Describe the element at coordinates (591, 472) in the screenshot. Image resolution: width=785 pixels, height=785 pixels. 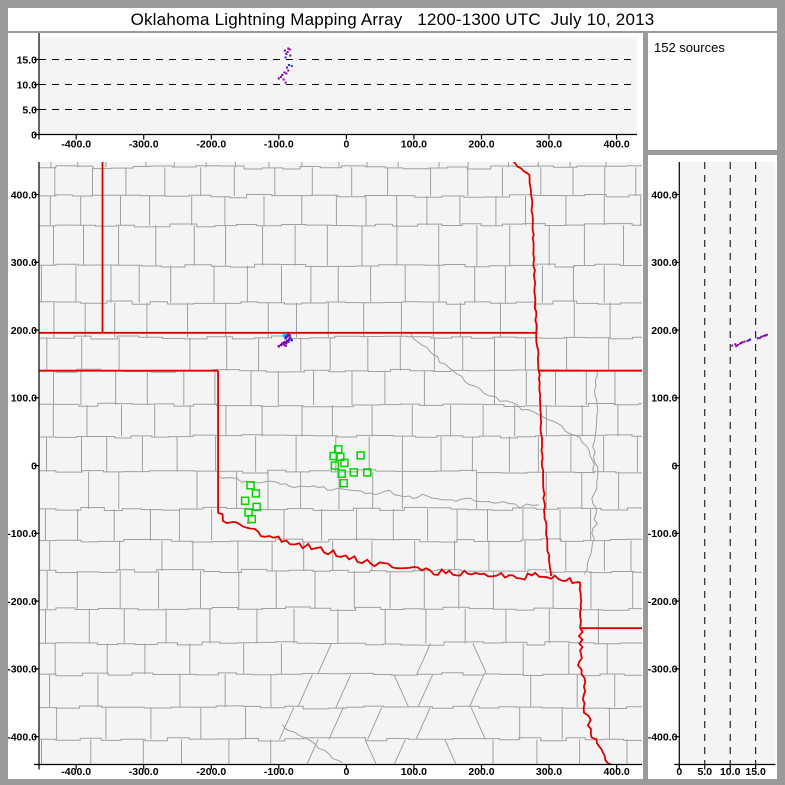
I see `arkansas-ns-river` at that location.